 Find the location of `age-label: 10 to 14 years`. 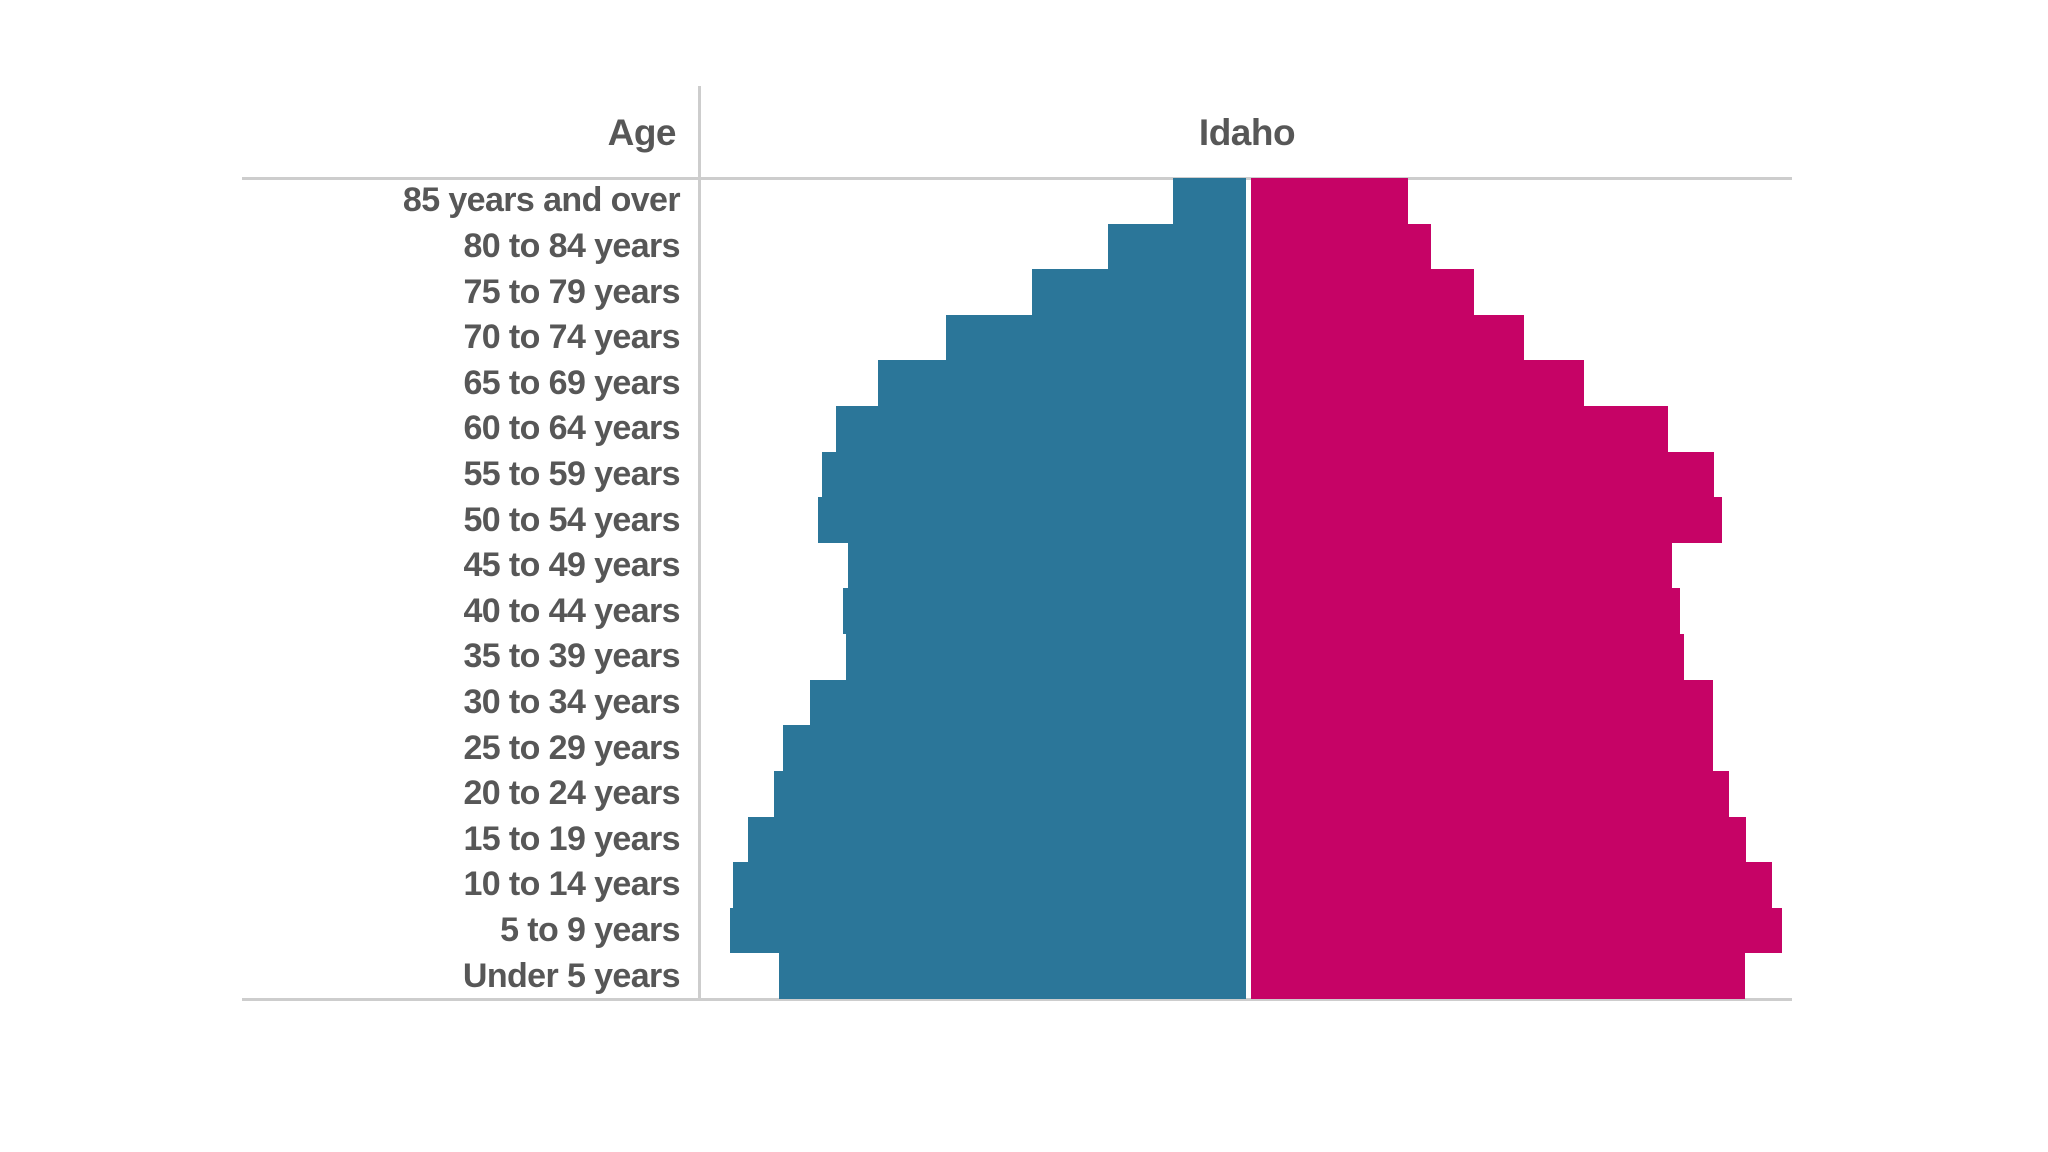

age-label: 10 to 14 years is located at coordinates (571, 884).